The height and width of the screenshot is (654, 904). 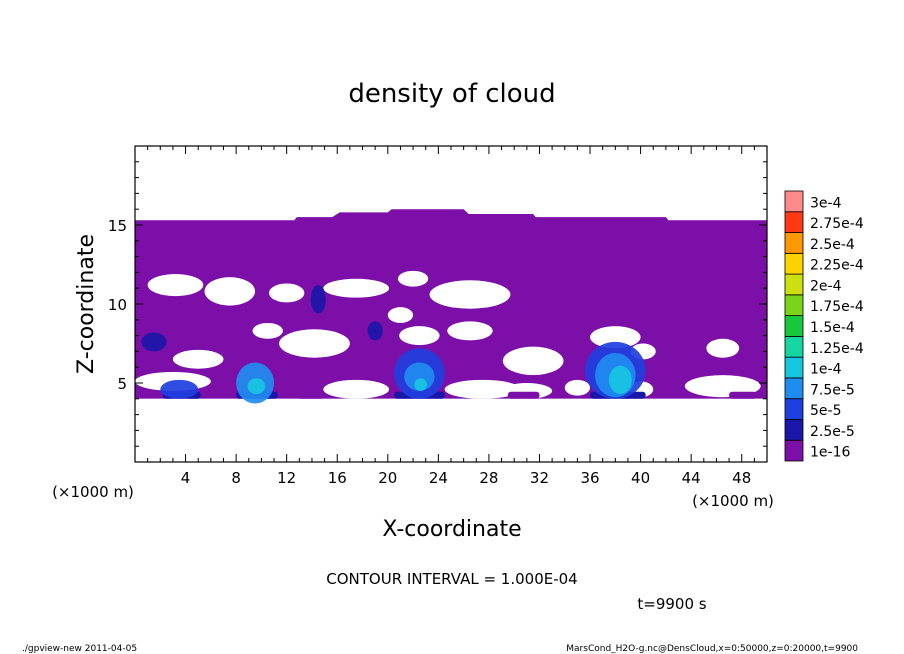 What do you see at coordinates (733, 501) in the screenshot?
I see `x-unit-right: (×1000 m)` at bounding box center [733, 501].